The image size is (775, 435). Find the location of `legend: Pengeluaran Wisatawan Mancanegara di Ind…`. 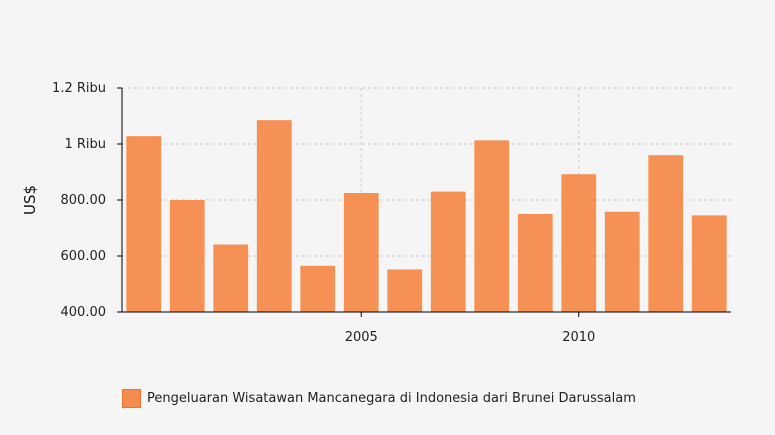

legend: Pengeluaran Wisatawan Mancanegara di Ind… is located at coordinates (379, 398).